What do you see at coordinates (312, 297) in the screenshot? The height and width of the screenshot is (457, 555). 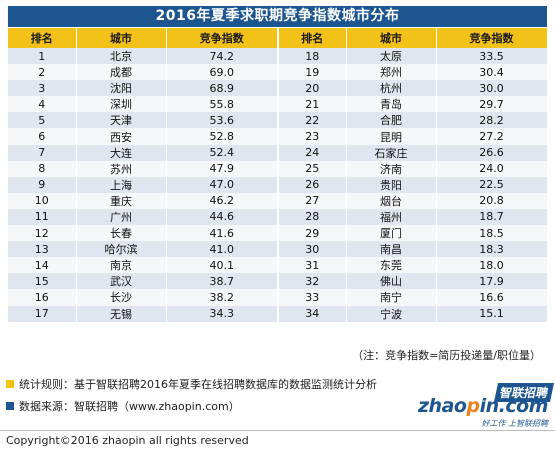 I see `rank-right-cell: 33` at bounding box center [312, 297].